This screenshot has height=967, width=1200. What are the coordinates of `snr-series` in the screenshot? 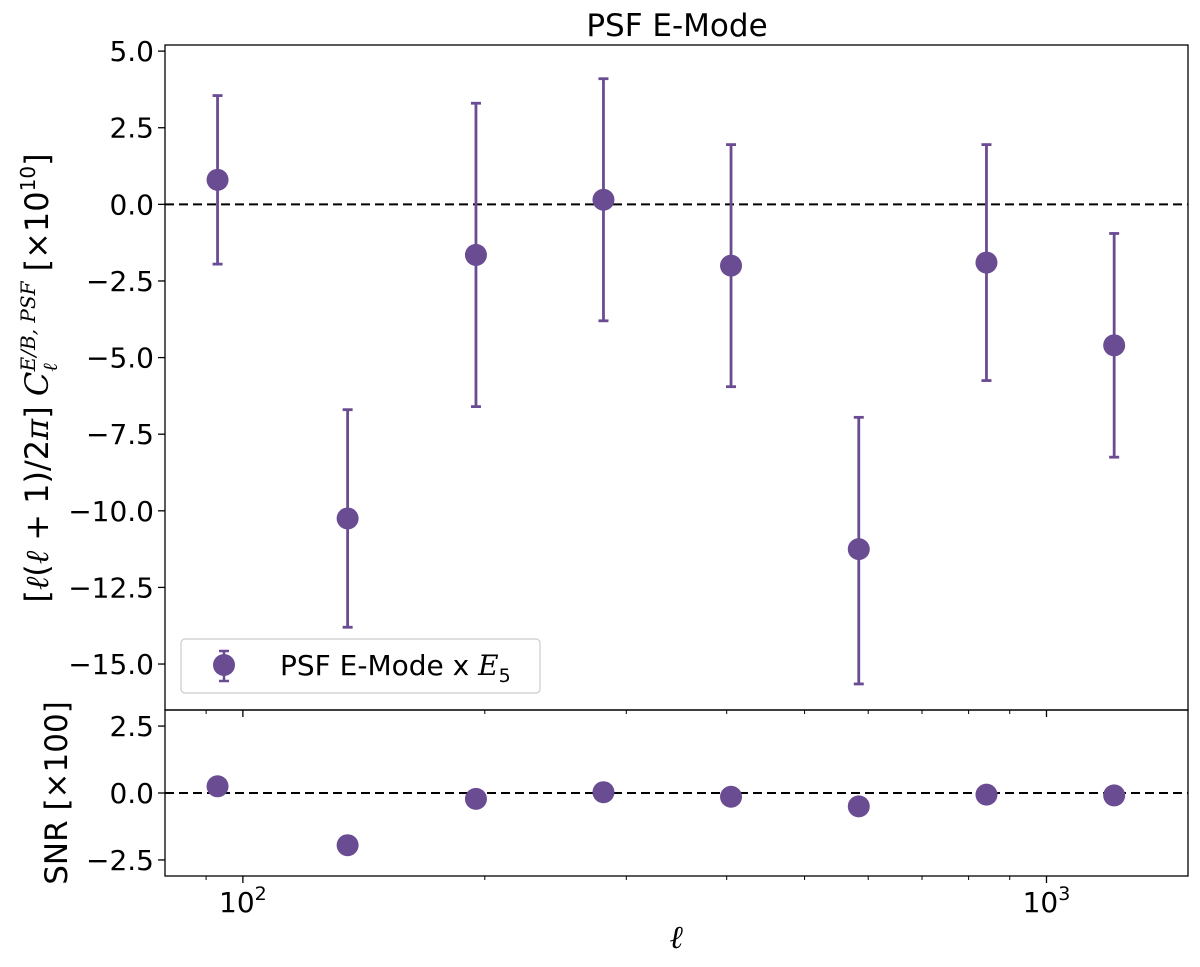 It's located at (666, 816).